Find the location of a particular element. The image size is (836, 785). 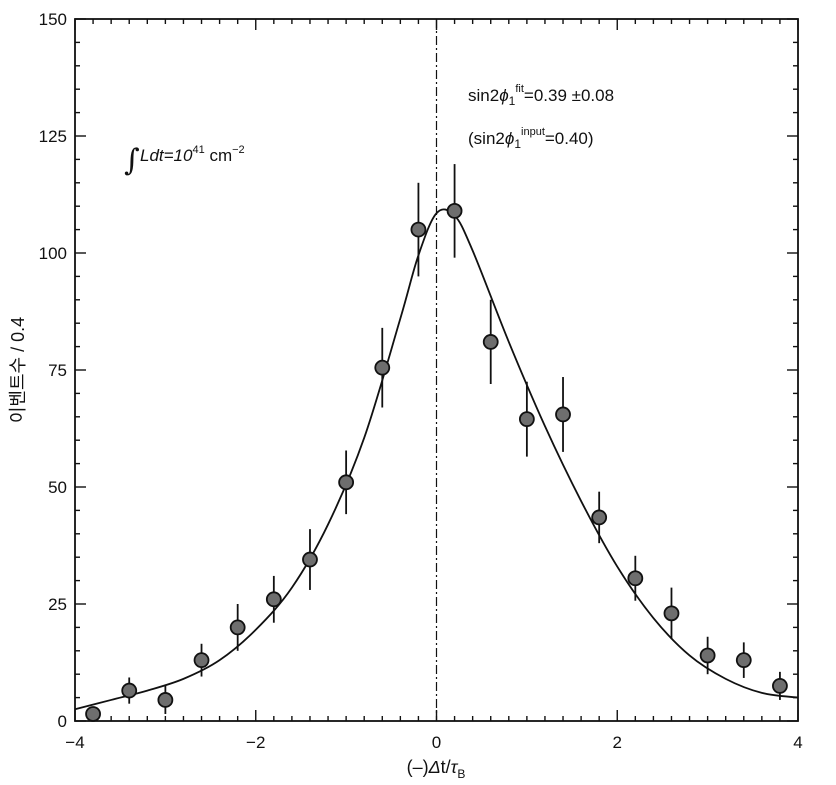

input-value-annotation: (sin2ϕ1input=0.40) is located at coordinates (531, 138).